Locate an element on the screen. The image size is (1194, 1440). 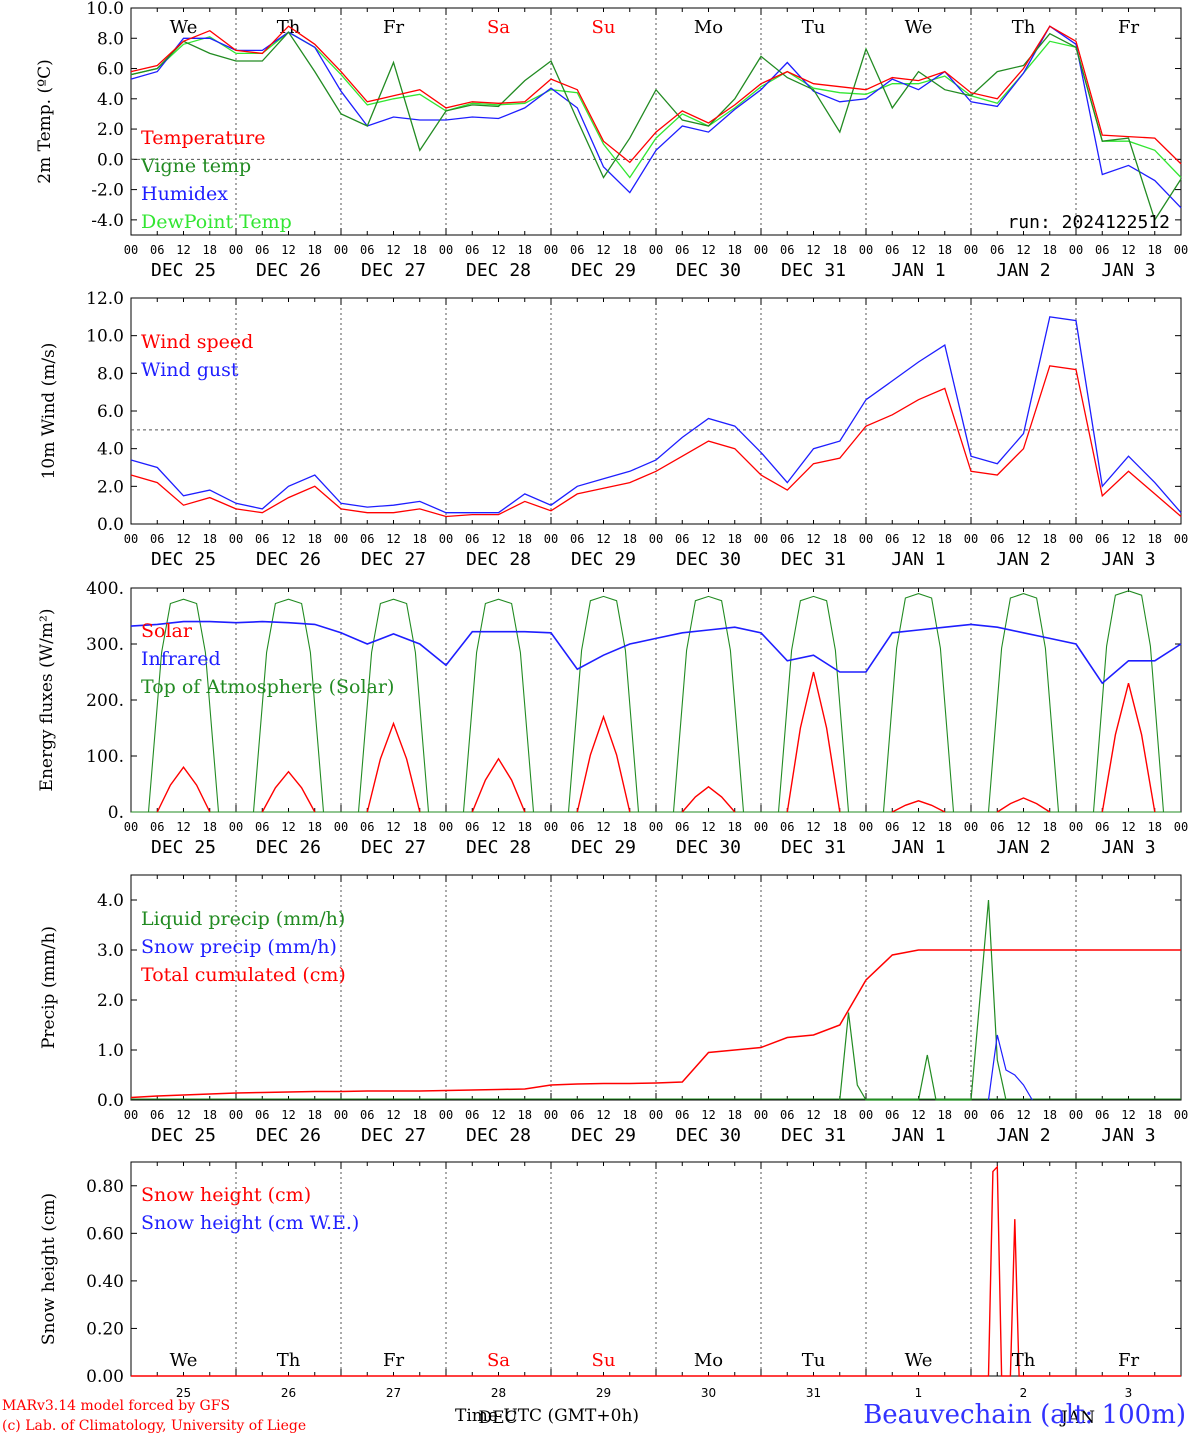
y-tick-label: 0.40 is located at coordinates (105, 1282).